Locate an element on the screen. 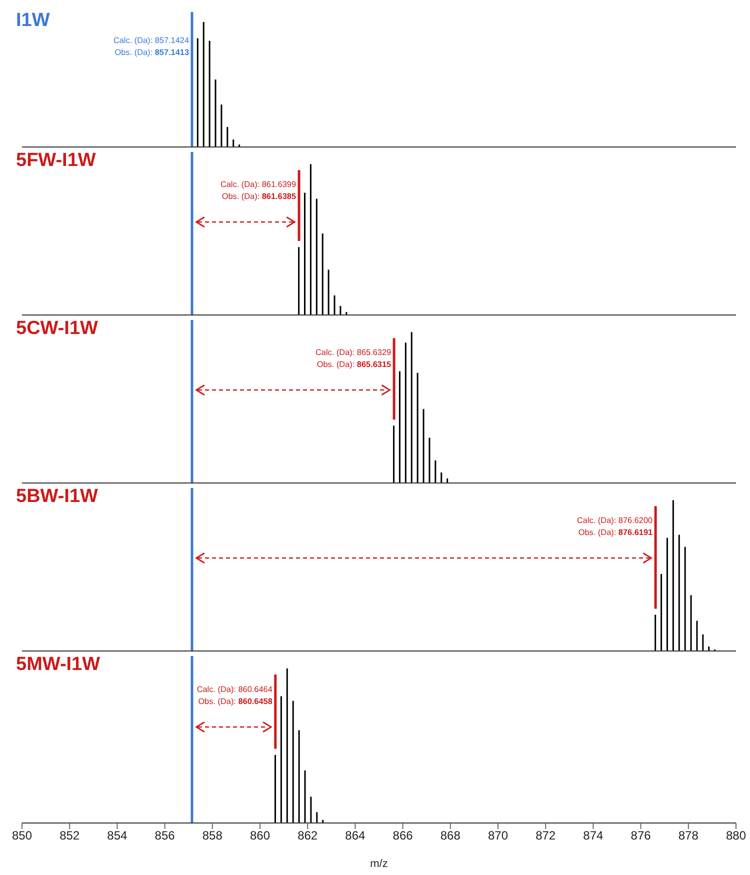 Image resolution: width=750 pixels, height=875 pixels. annotation: Obs. (Da): 861.6385 is located at coordinates (259, 196).